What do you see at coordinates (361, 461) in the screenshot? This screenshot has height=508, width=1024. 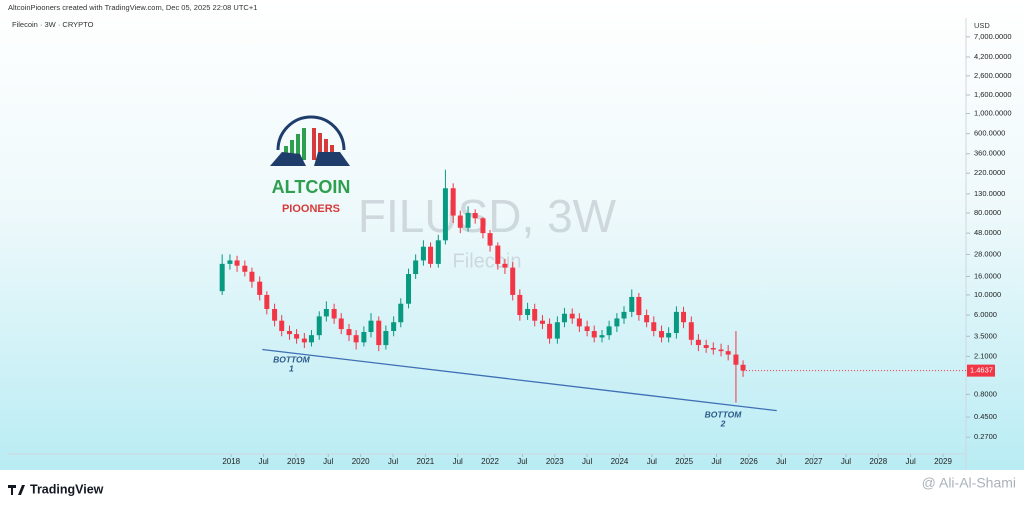 I see `x-tick-label: 2020` at bounding box center [361, 461].